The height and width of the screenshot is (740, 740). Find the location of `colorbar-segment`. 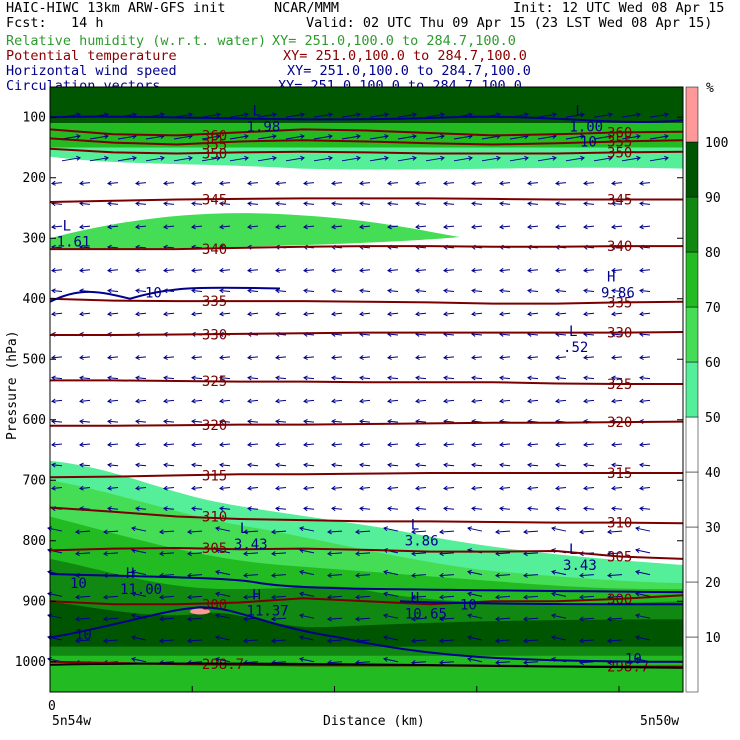

colorbar-segment is located at coordinates (692, 499).